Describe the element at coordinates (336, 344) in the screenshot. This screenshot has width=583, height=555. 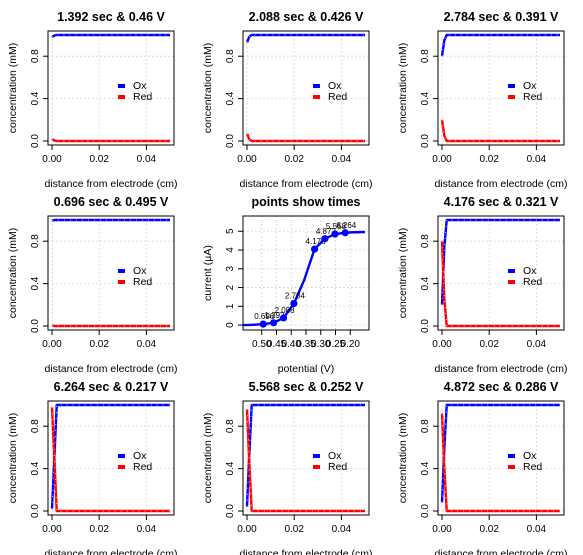
I see `x-tick-label: 0.25` at that location.